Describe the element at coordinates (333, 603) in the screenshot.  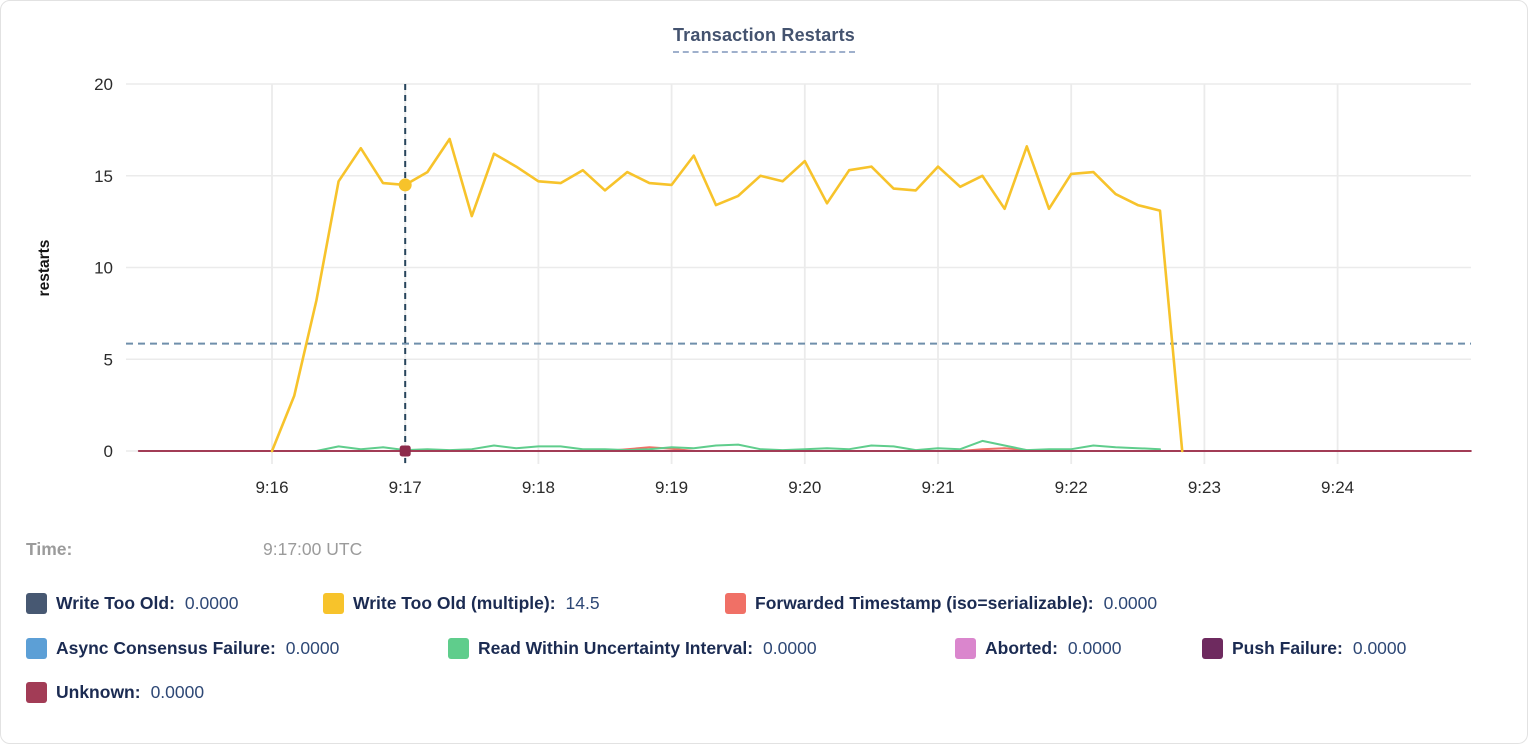
I see `legend-swatch-write-too-old-multiple-` at that location.